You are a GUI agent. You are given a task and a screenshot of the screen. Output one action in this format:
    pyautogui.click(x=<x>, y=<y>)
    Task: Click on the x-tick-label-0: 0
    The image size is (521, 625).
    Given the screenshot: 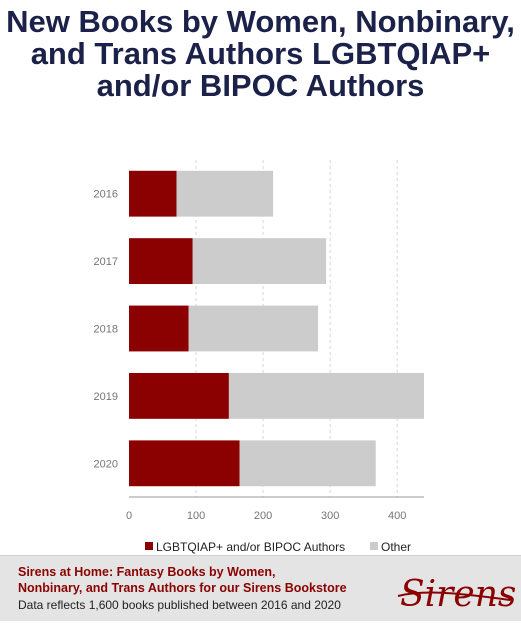 What is the action you would take?
    pyautogui.click(x=129, y=516)
    